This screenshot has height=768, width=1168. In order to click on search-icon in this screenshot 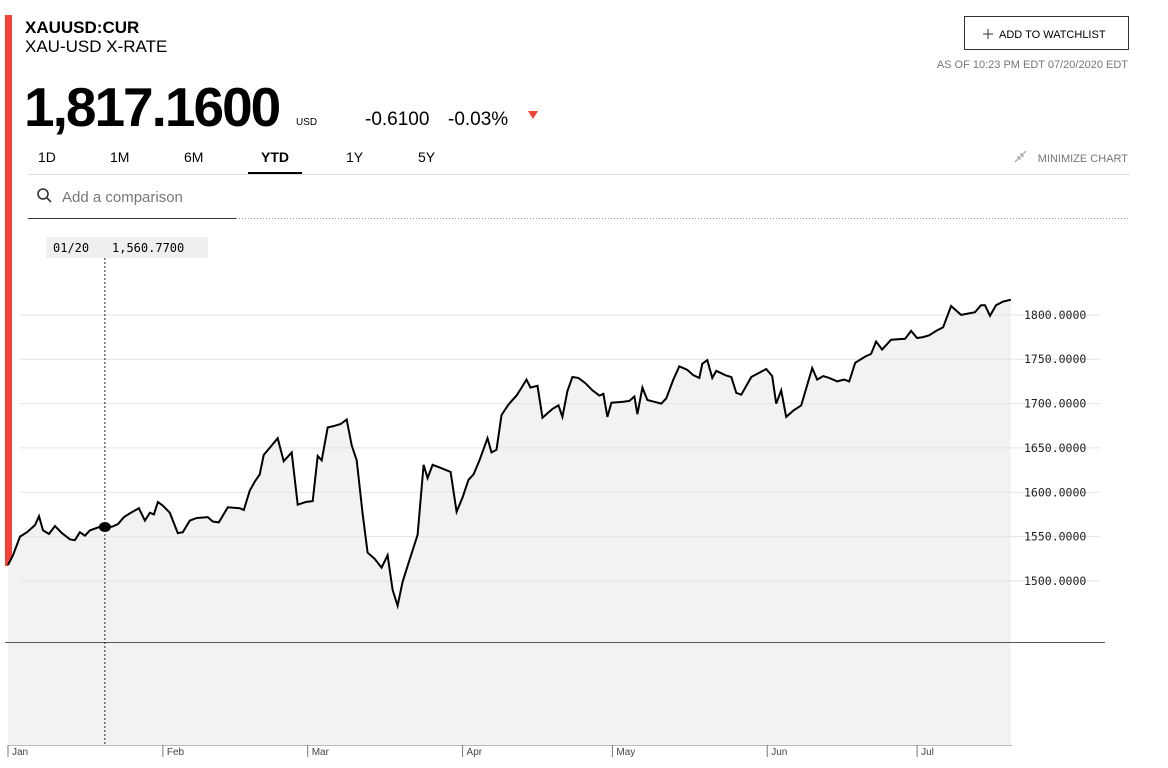, I will do `click(43, 194)`.